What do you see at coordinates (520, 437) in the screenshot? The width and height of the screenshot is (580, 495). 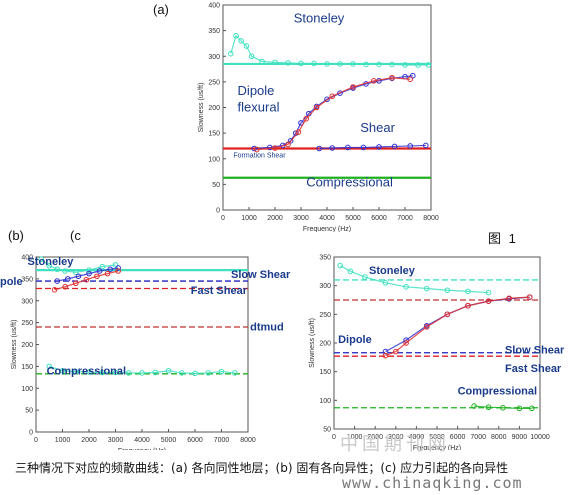 I see `x-tick-label: 9000` at bounding box center [520, 437].